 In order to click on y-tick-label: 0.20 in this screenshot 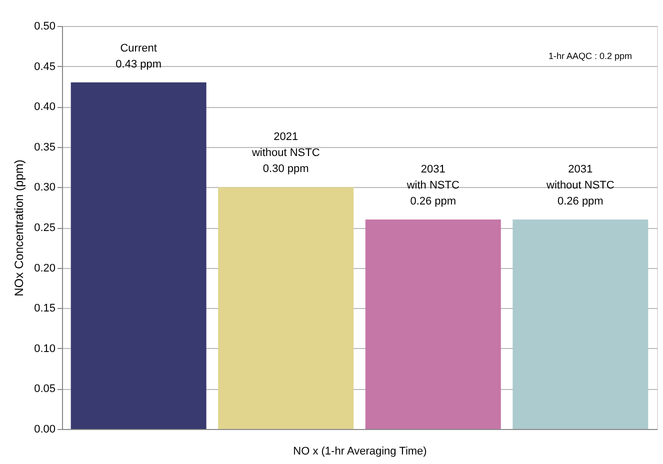, I will do `click(45, 268)`.